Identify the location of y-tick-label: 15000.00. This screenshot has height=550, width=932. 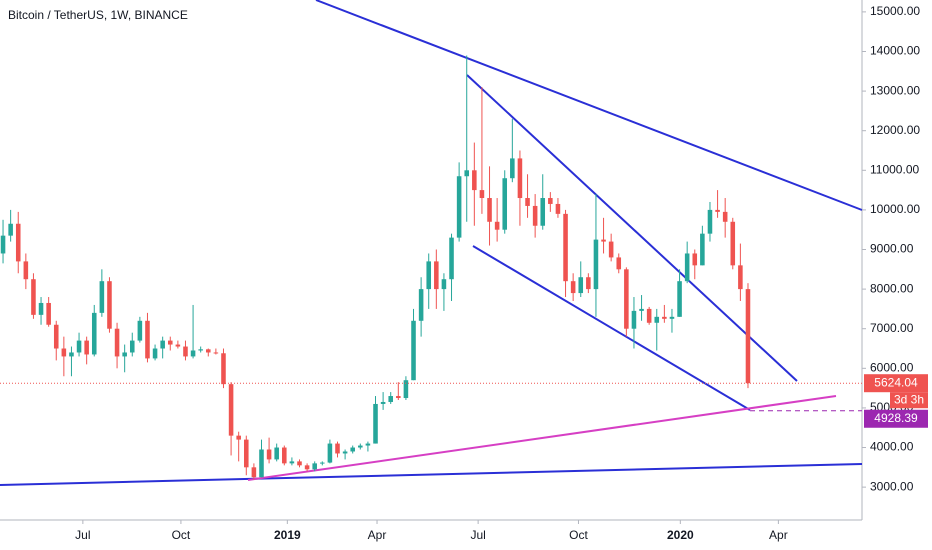
(895, 11).